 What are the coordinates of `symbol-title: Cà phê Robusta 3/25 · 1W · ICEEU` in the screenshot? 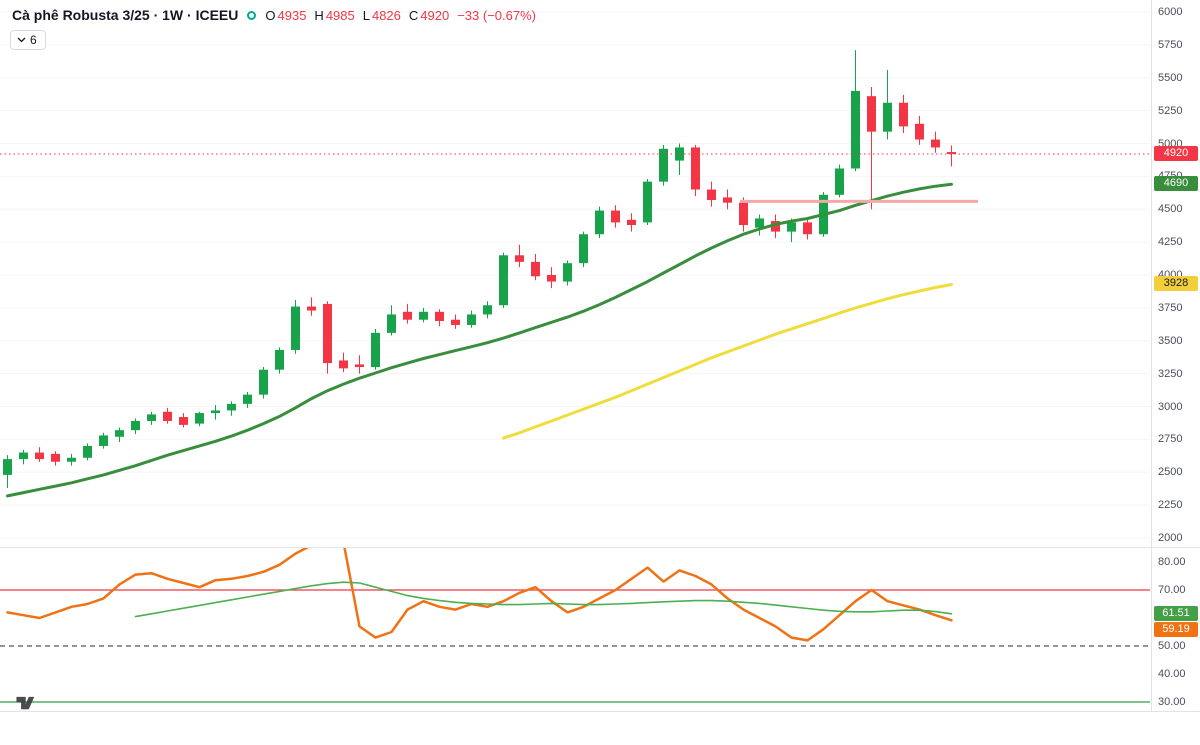 It's located at (125, 15).